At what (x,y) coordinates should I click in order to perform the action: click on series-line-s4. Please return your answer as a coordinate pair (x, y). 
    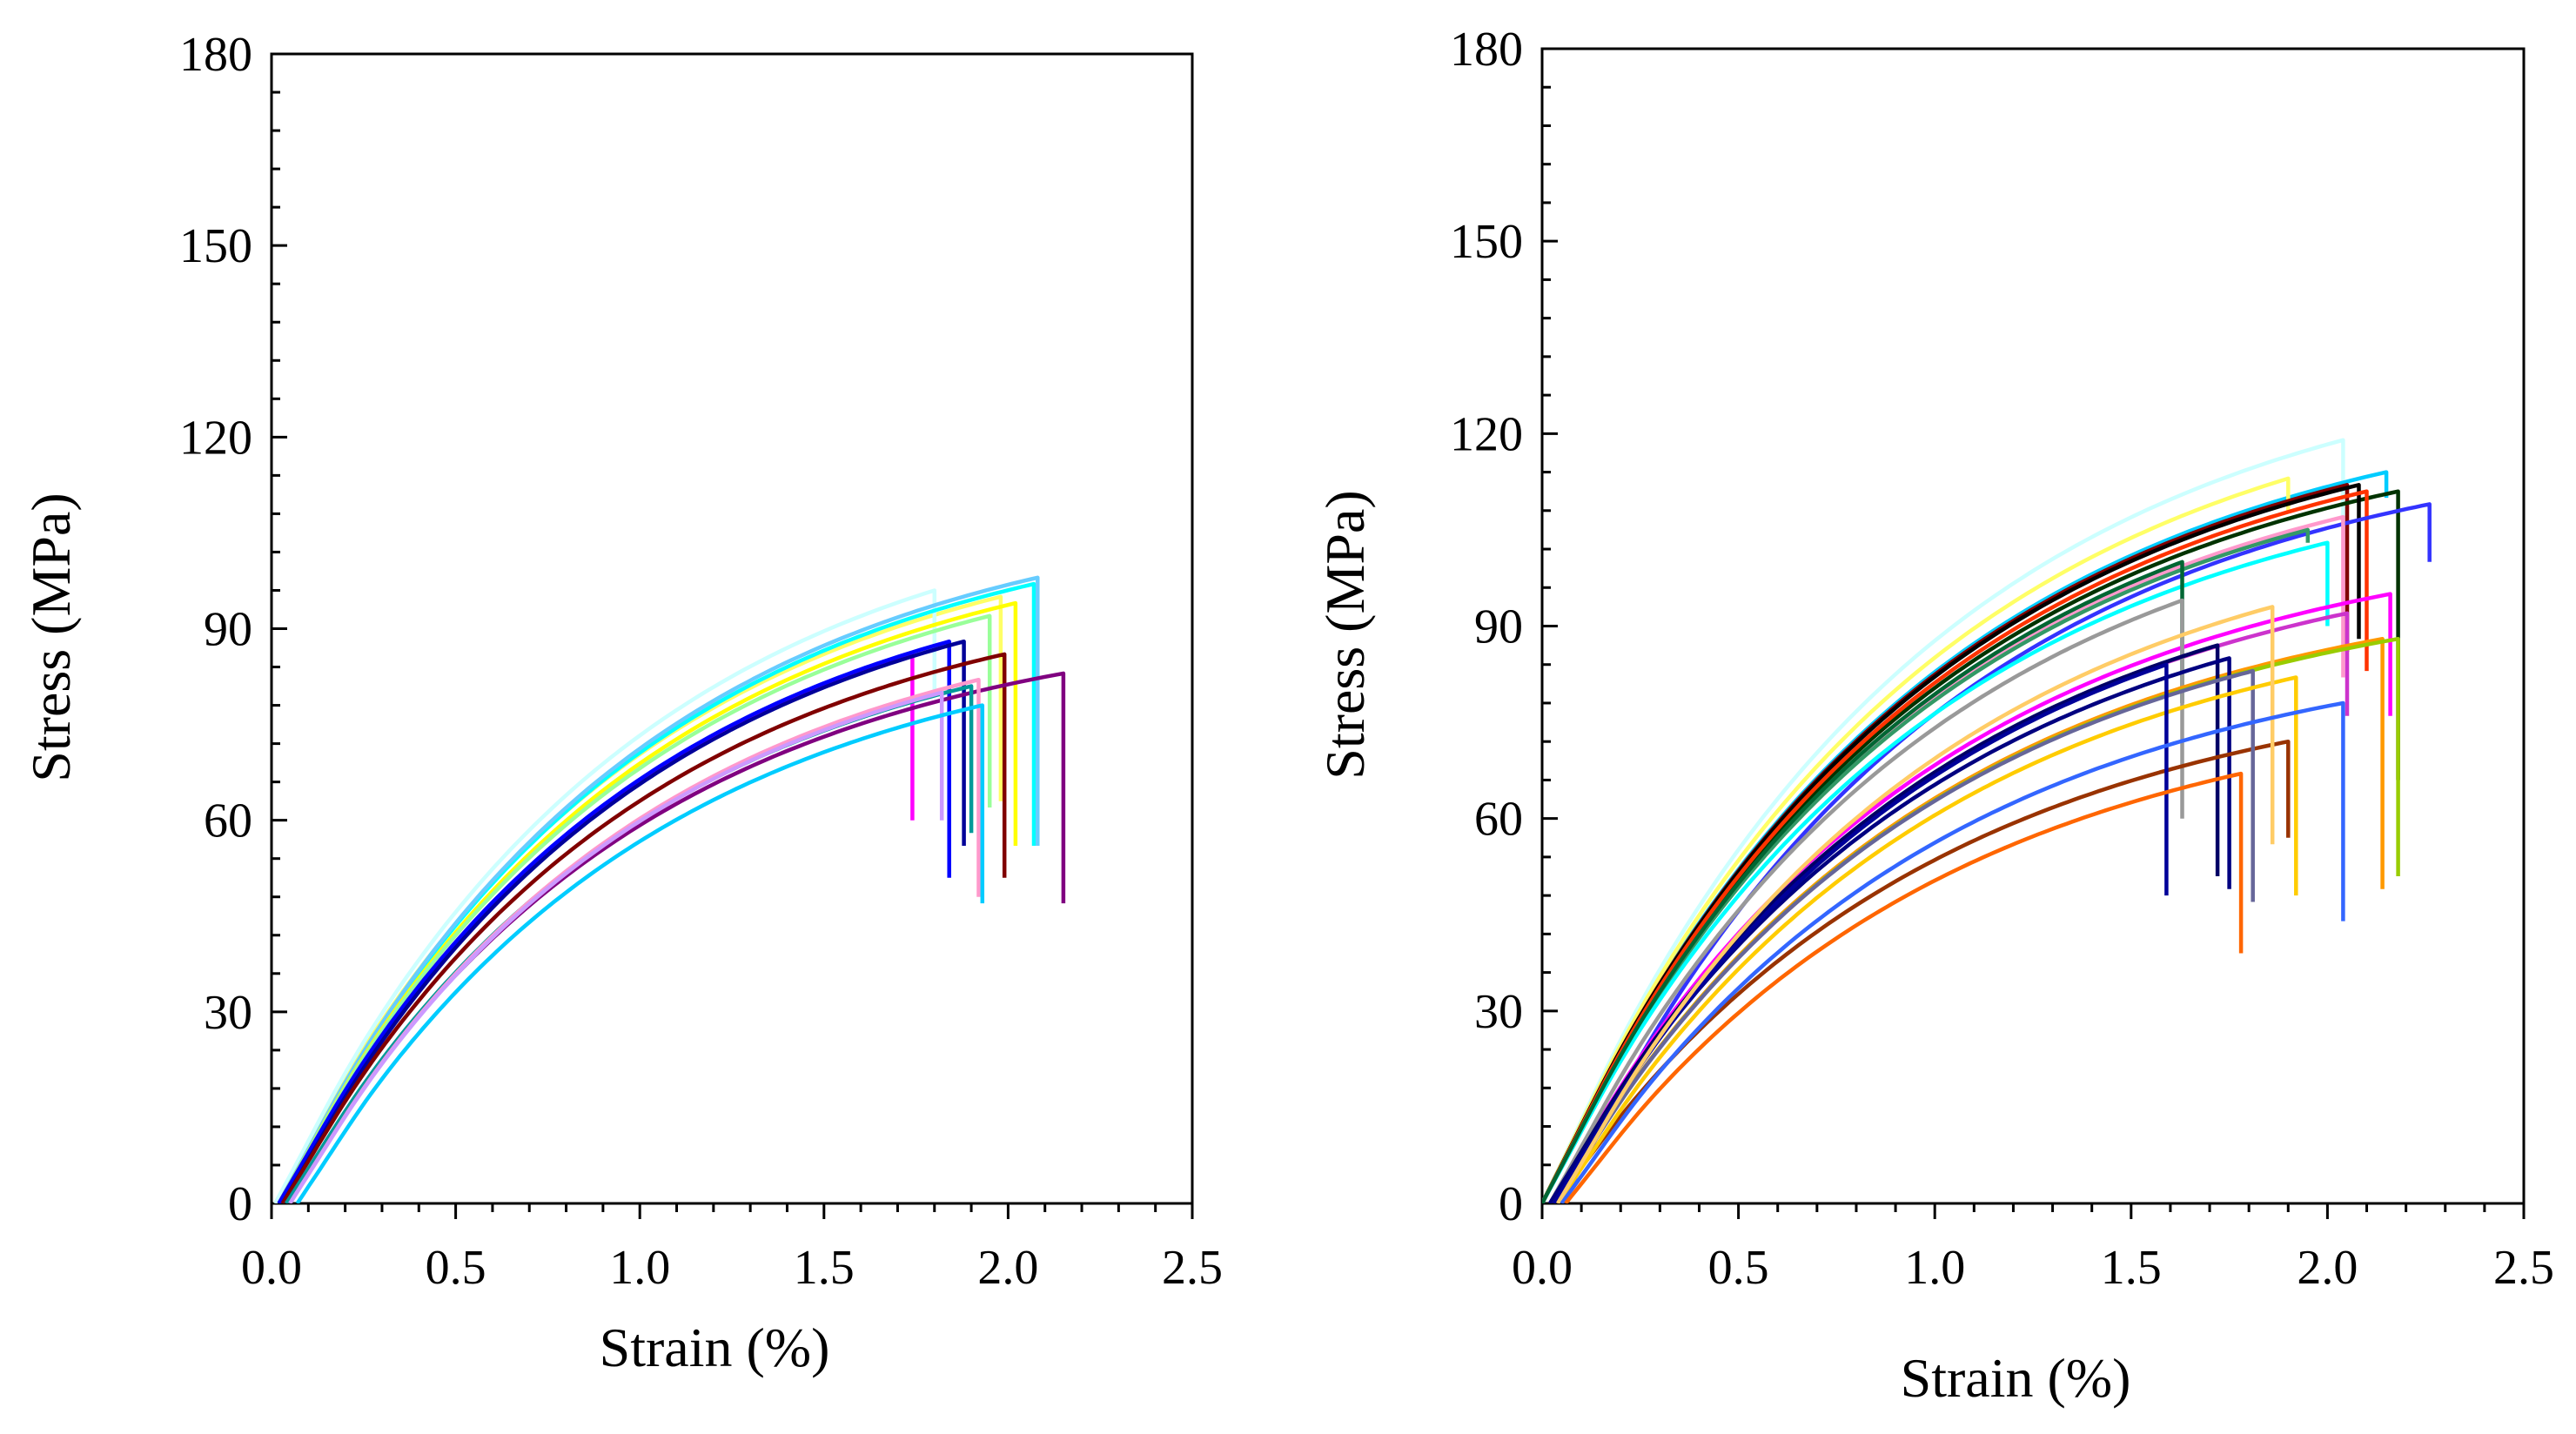
    Looking at the image, I should click on (659, 889).